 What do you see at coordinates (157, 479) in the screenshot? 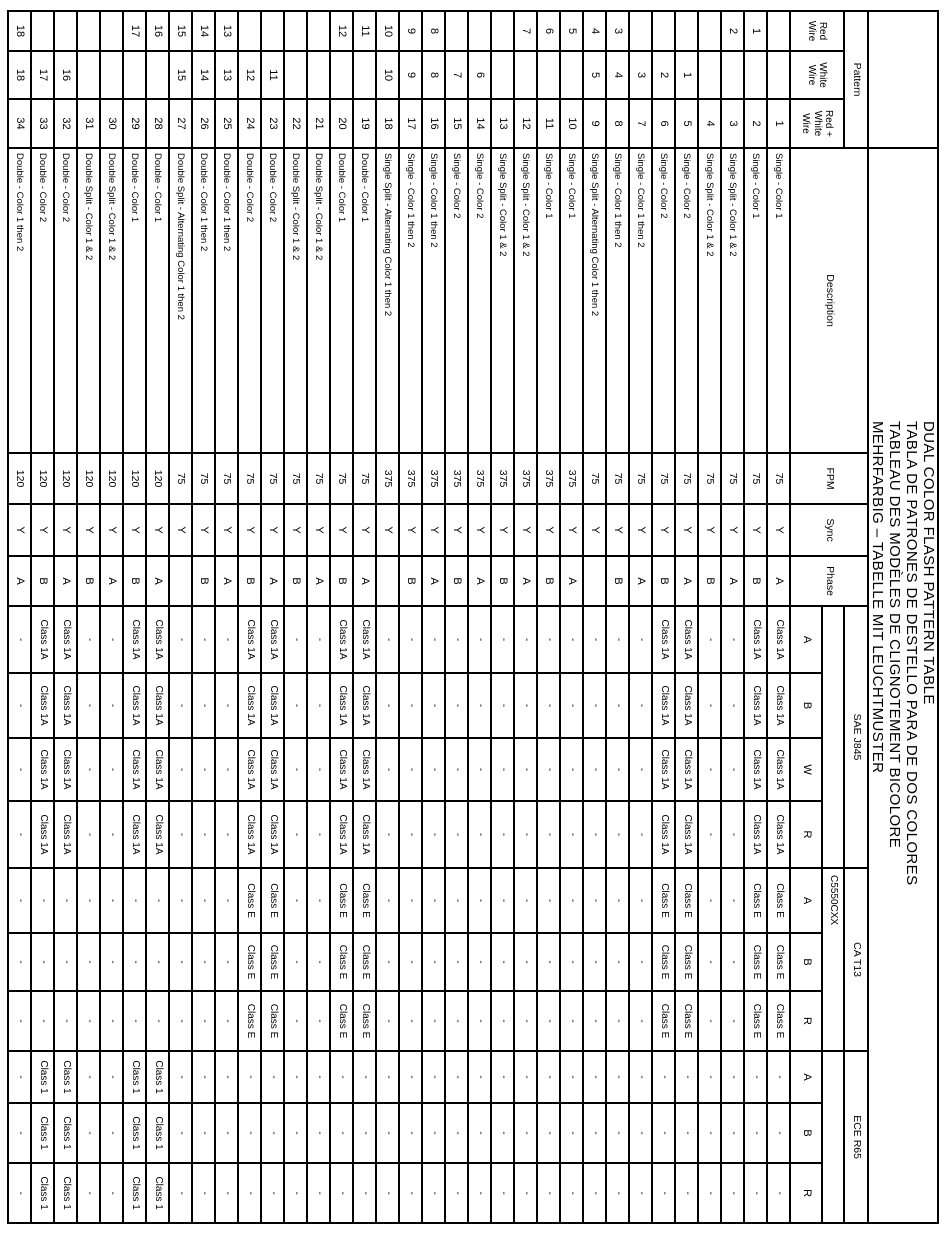
I see `fpm-cell: 120` at bounding box center [157, 479].